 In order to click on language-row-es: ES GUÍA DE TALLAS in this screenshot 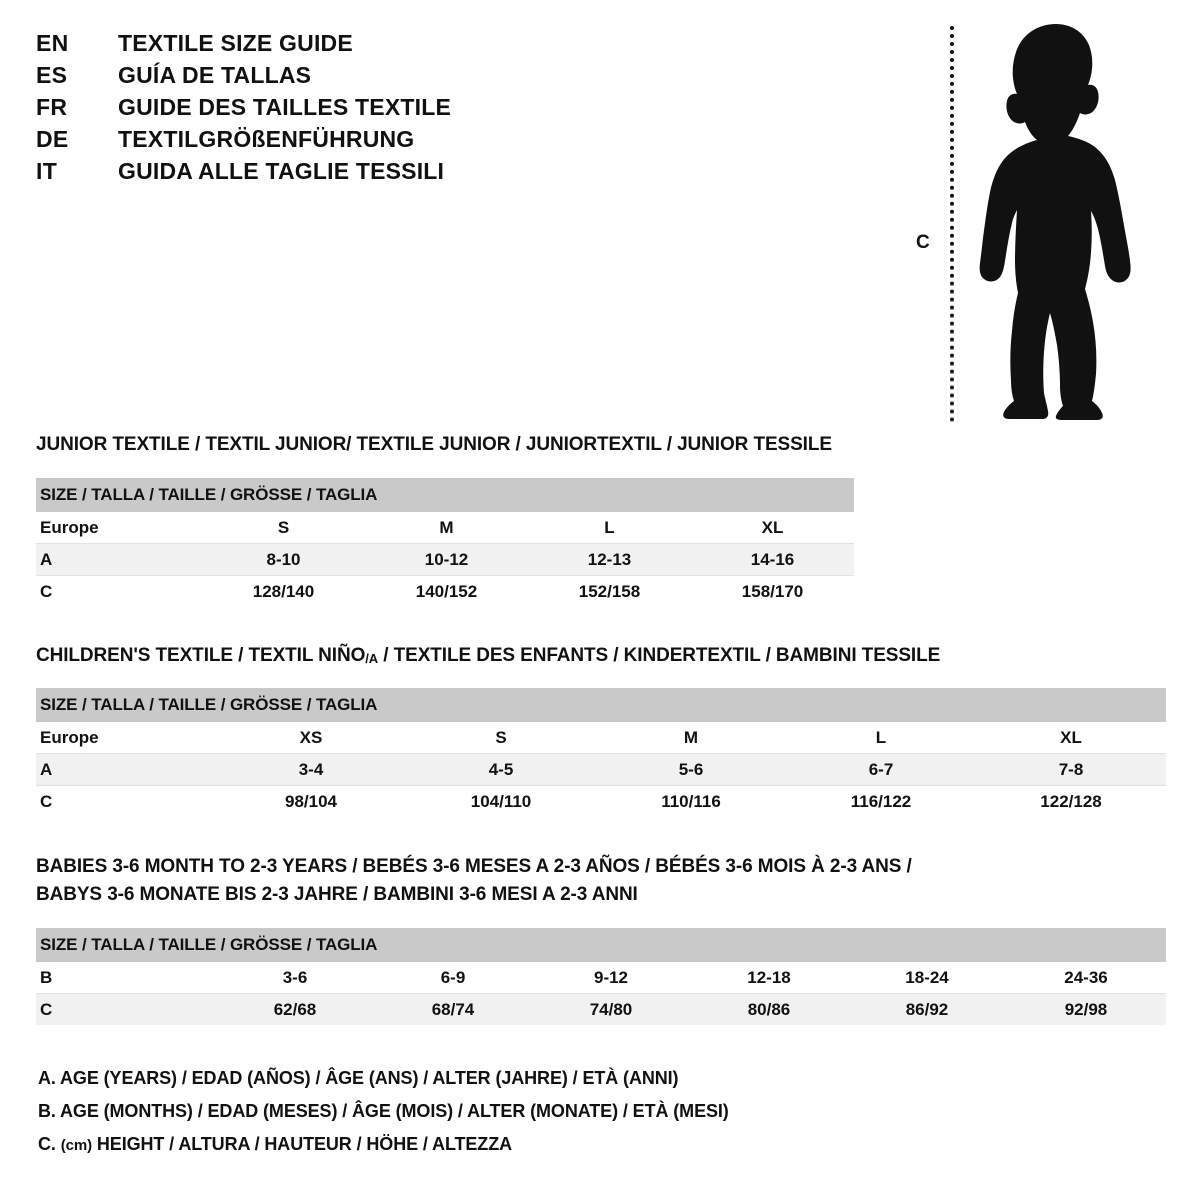, I will do `click(296, 78)`.